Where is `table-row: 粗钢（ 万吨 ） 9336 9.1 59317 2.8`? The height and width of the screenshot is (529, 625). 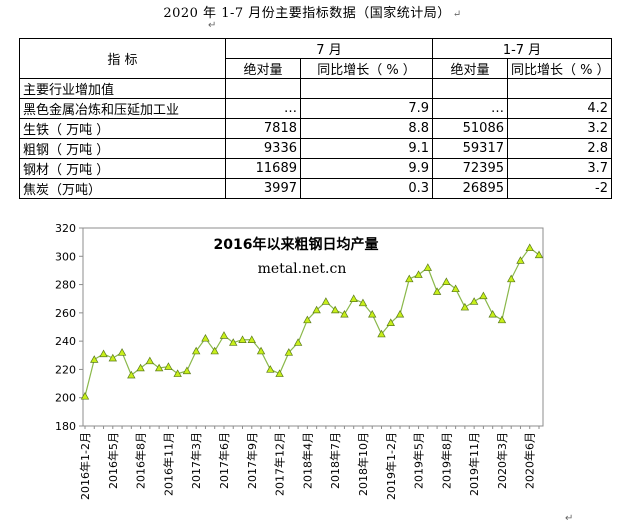
table-row: 粗钢（ 万吨 ） 9336 9.1 59317 2.8 is located at coordinates (315, 148).